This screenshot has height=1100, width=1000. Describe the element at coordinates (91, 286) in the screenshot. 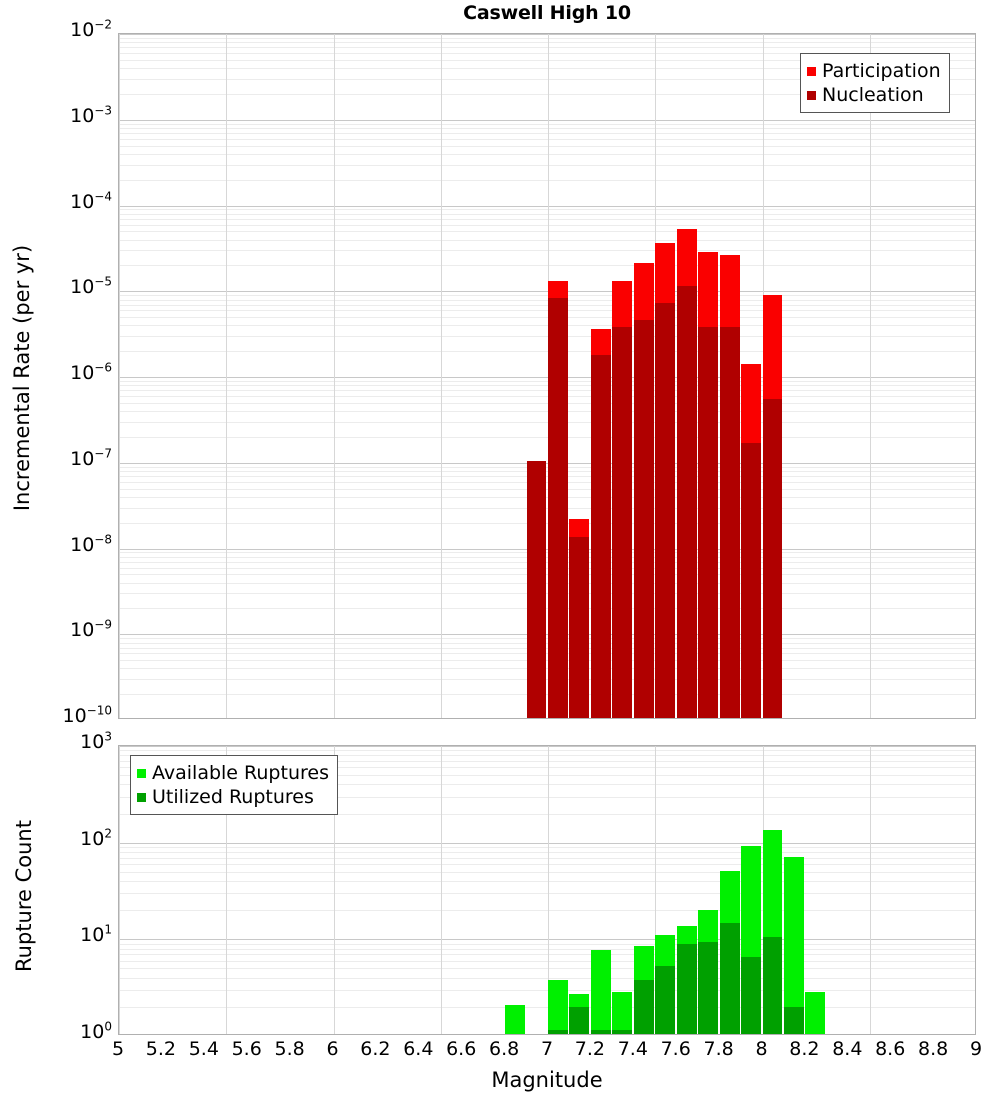

I see `y-tick-label: 10⁻⁵` at that location.